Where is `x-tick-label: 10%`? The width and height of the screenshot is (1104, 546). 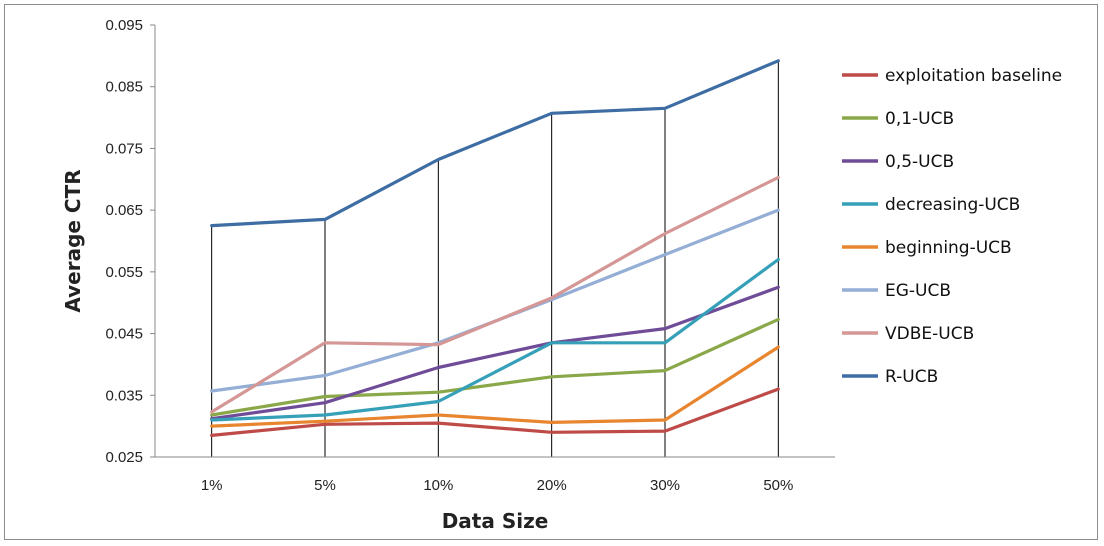
x-tick-label: 10% is located at coordinates (438, 485).